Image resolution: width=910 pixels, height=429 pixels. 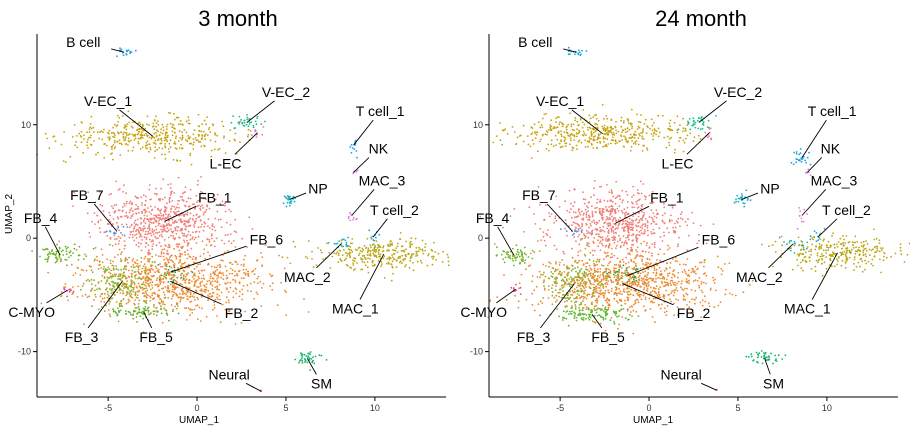 What do you see at coordinates (108, 101) in the screenshot?
I see `cluster-label-v-ec-1: V-EC_1` at bounding box center [108, 101].